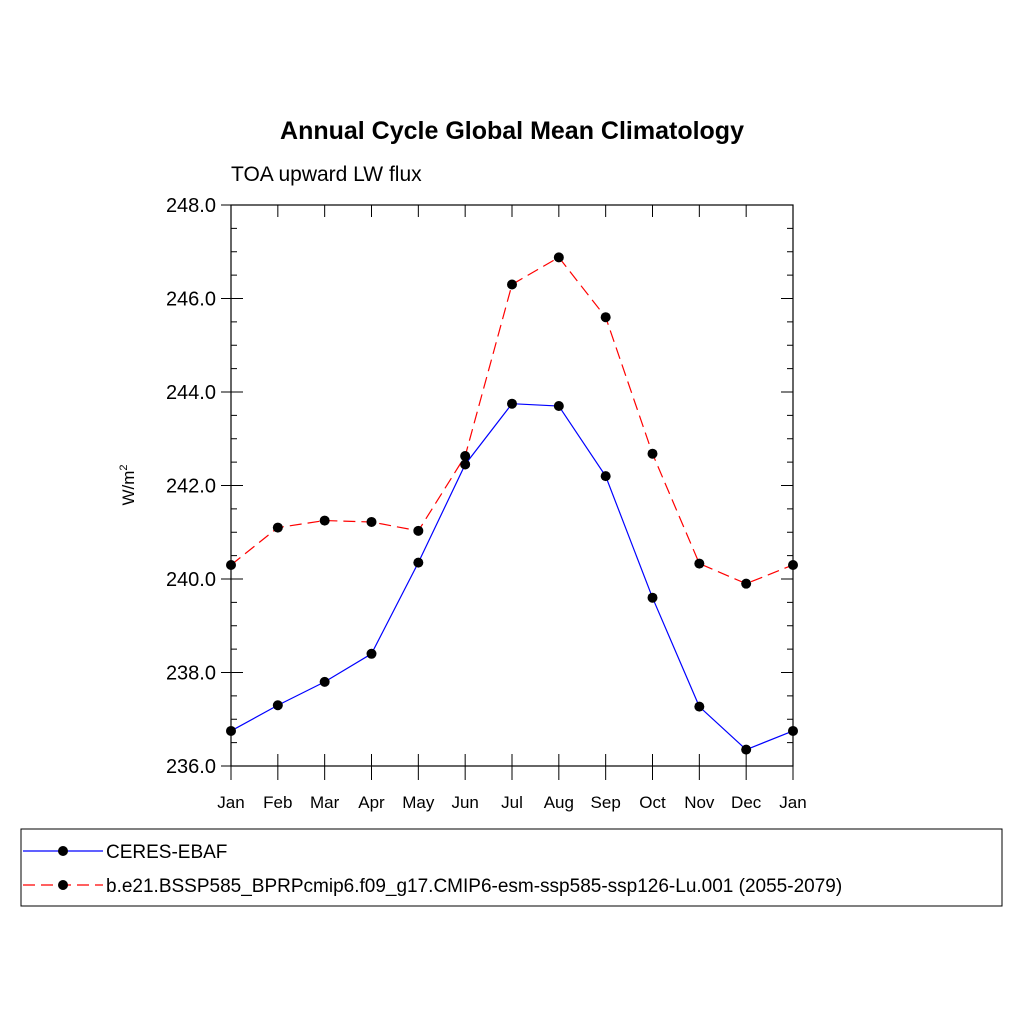 The width and height of the screenshot is (1024, 1024). Describe the element at coordinates (128, 488) in the screenshot. I see `y-axis-label-base: W/m` at that location.